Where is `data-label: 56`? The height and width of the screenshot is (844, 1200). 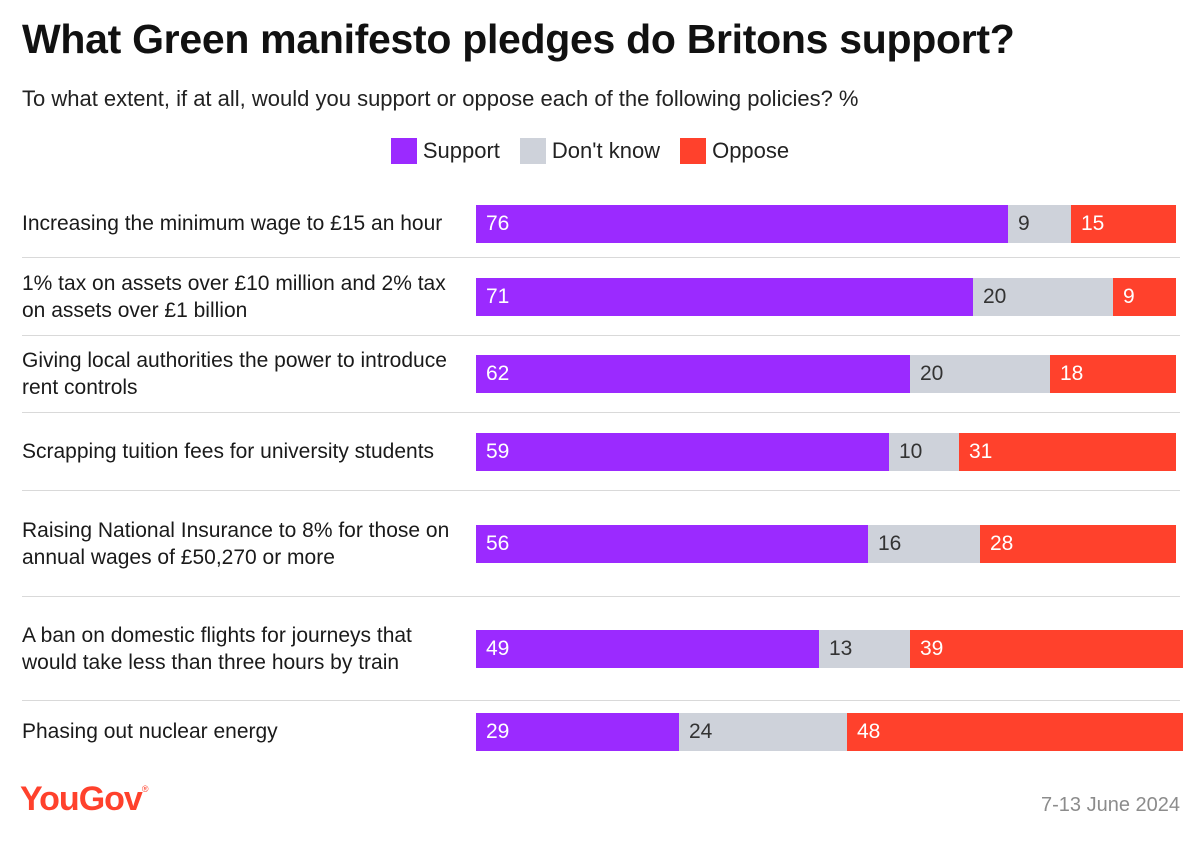
data-label: 56 is located at coordinates (498, 543).